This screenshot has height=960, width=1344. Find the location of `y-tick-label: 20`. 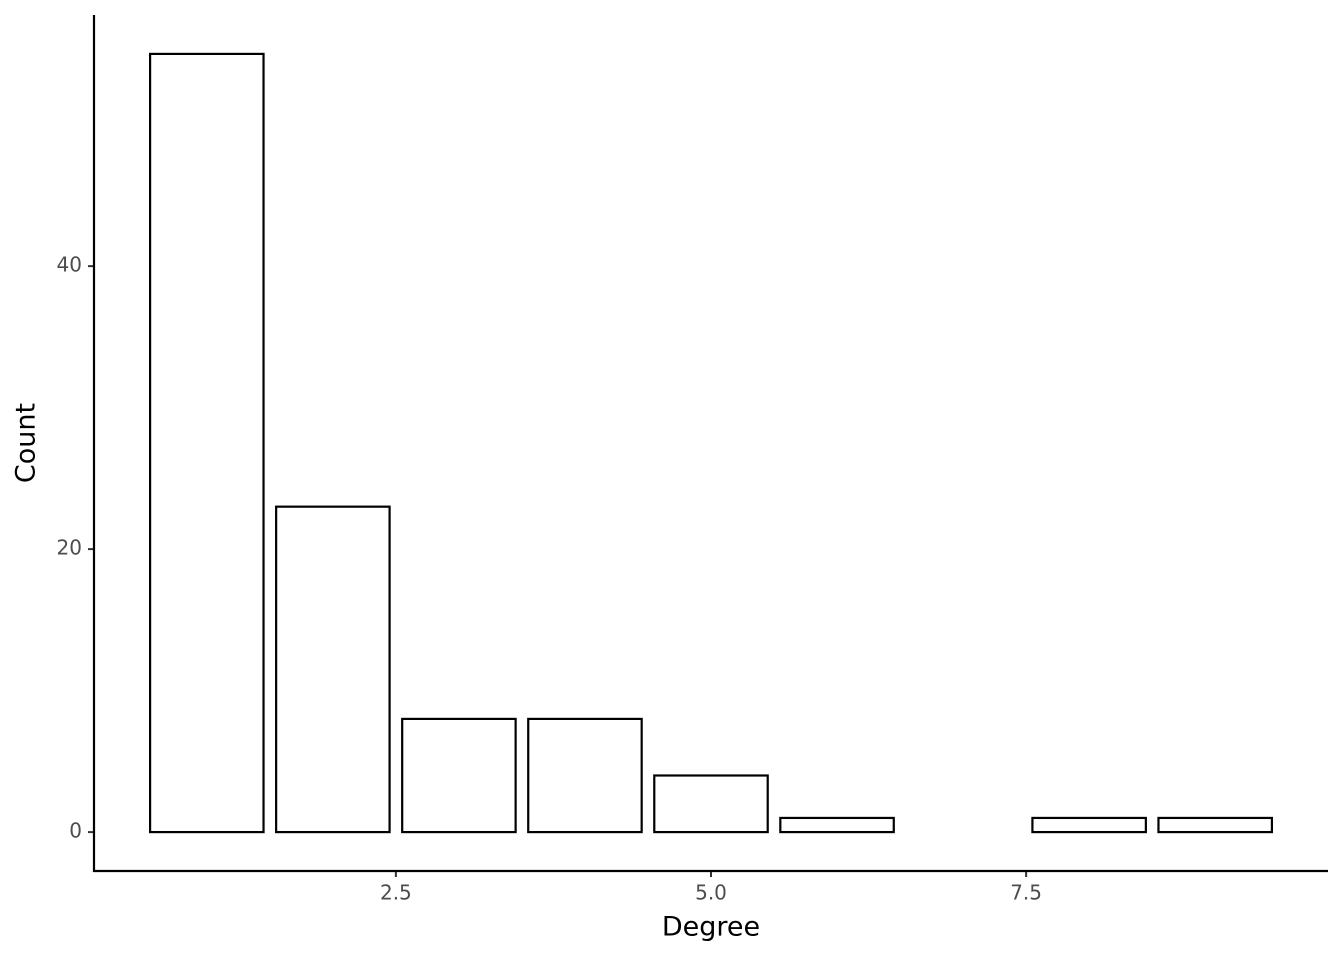

y-tick-label: 20 is located at coordinates (69, 548).